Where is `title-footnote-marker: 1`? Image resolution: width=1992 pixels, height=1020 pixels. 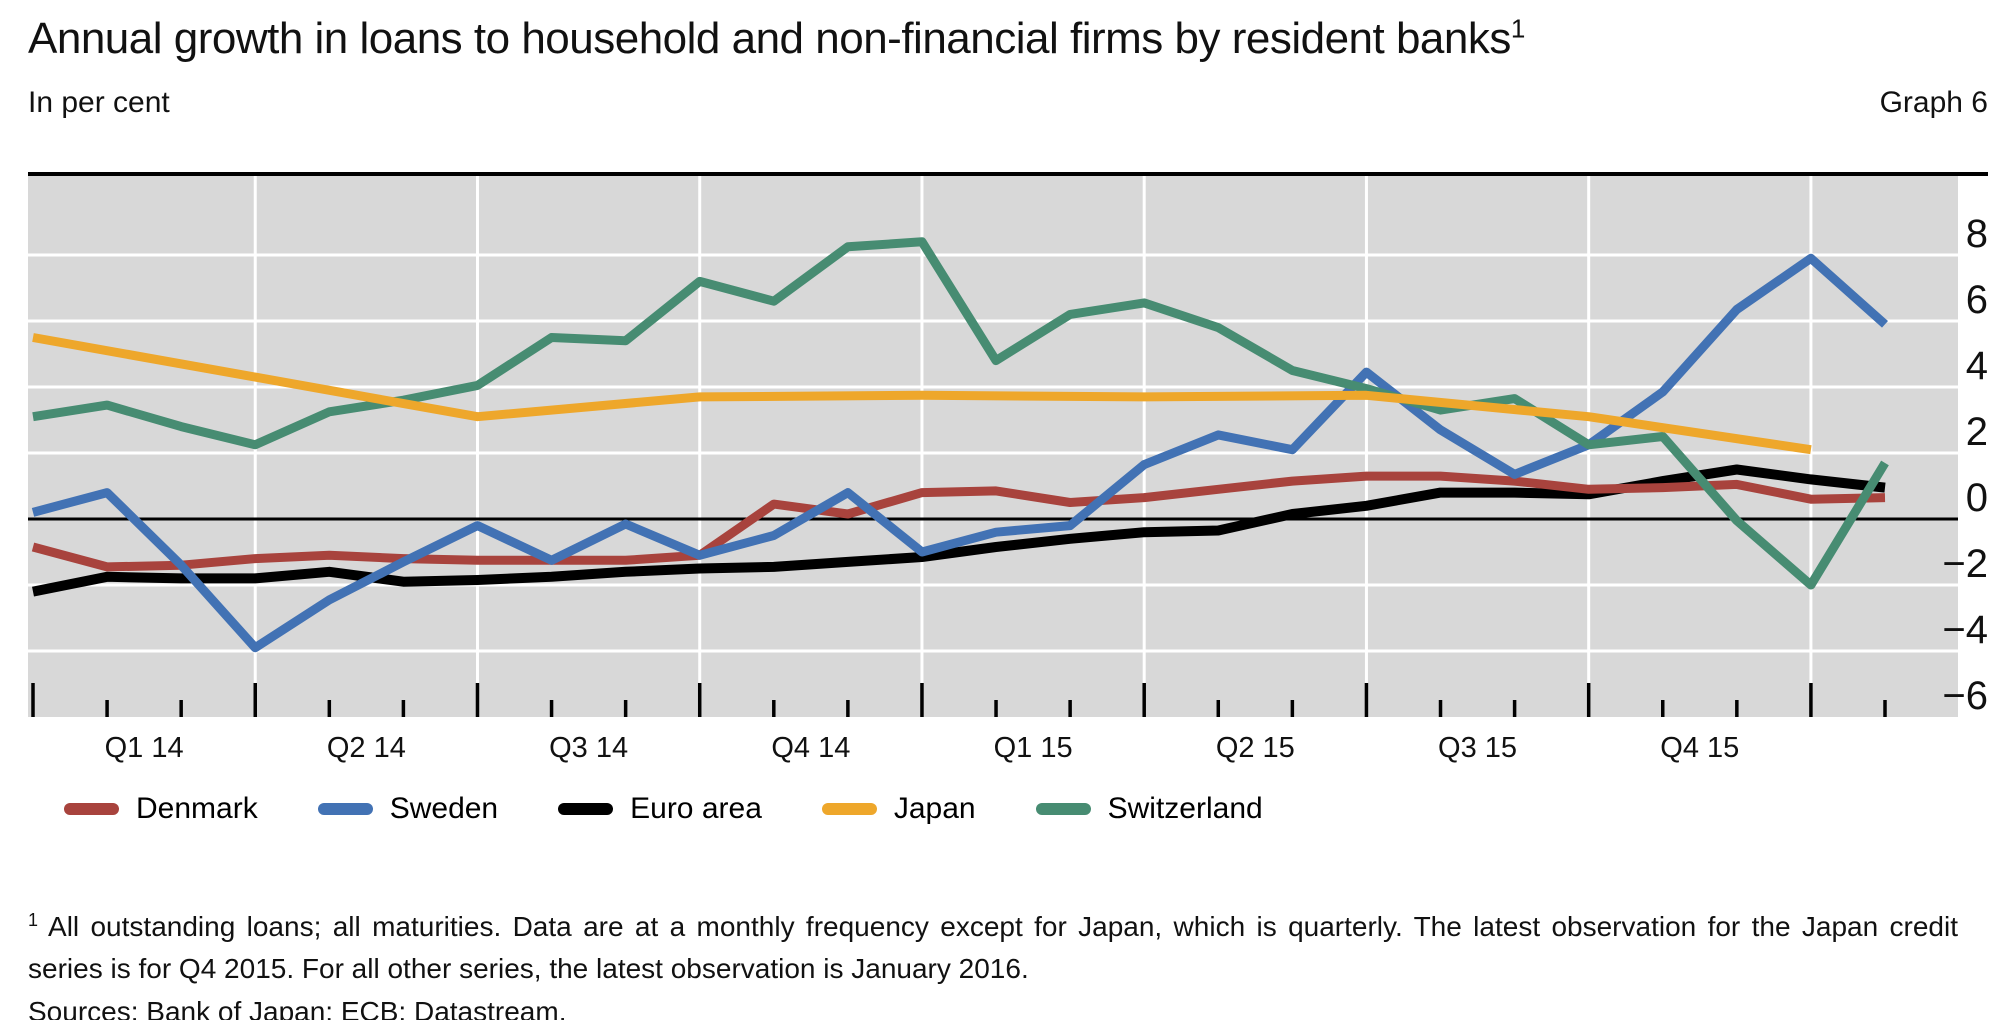 title-footnote-marker: 1 is located at coordinates (1517, 28).